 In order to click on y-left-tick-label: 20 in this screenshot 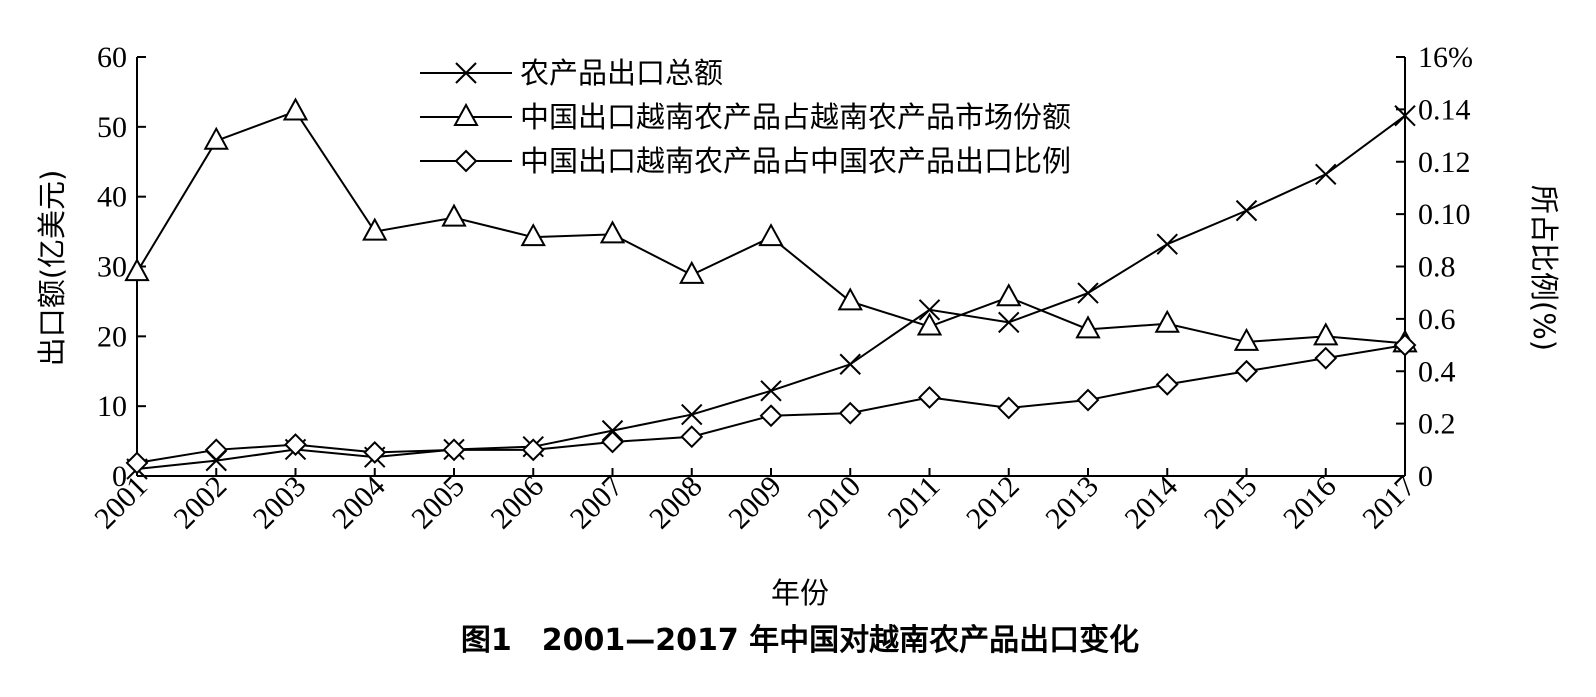, I will do `click(112, 336)`.